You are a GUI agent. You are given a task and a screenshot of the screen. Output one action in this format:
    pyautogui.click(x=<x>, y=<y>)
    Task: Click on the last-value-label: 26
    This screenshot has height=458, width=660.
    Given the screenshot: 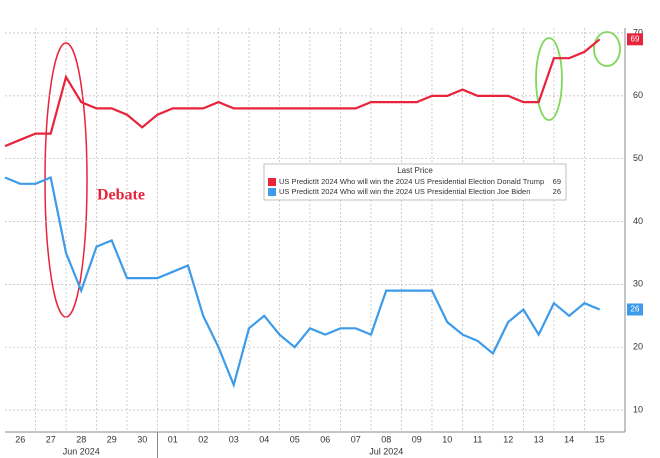 What is the action you would take?
    pyautogui.click(x=635, y=309)
    